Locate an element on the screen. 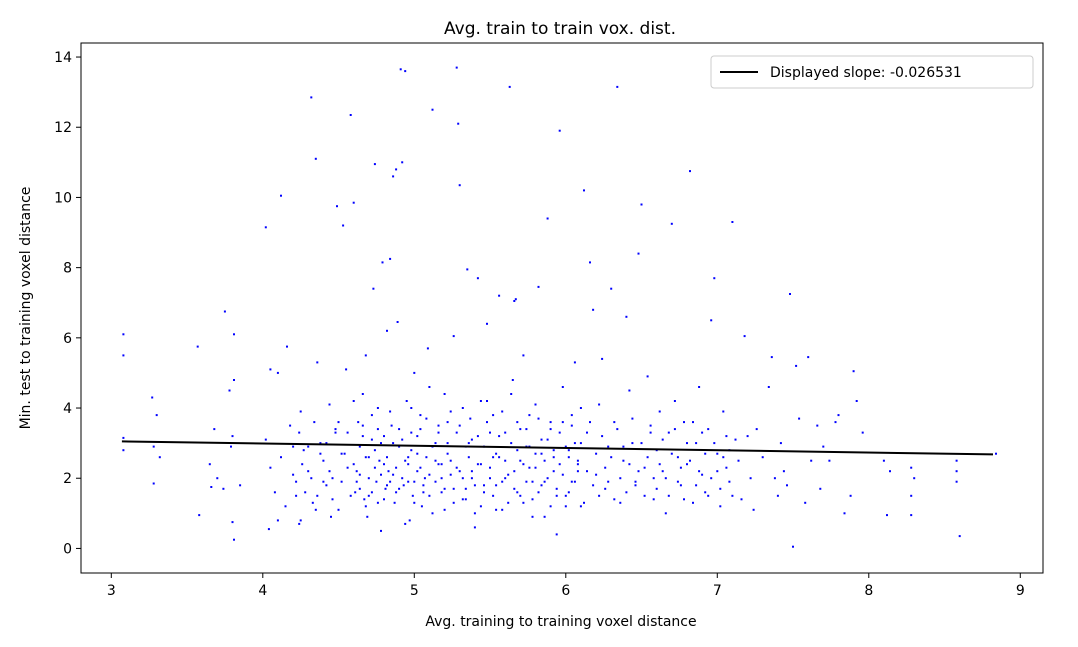 The image size is (1078, 647). x-tick-label: 9 is located at coordinates (1020, 591).